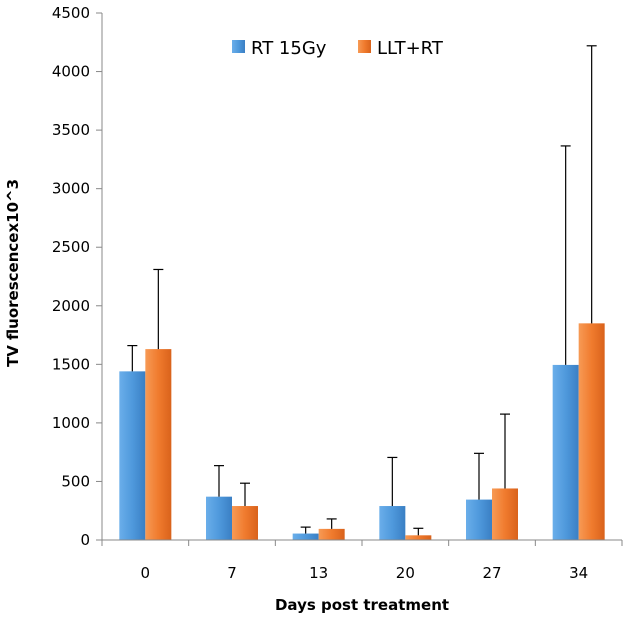 The height and width of the screenshot is (618, 625). What do you see at coordinates (318, 573) in the screenshot?
I see `x-tick-label: 13` at bounding box center [318, 573].